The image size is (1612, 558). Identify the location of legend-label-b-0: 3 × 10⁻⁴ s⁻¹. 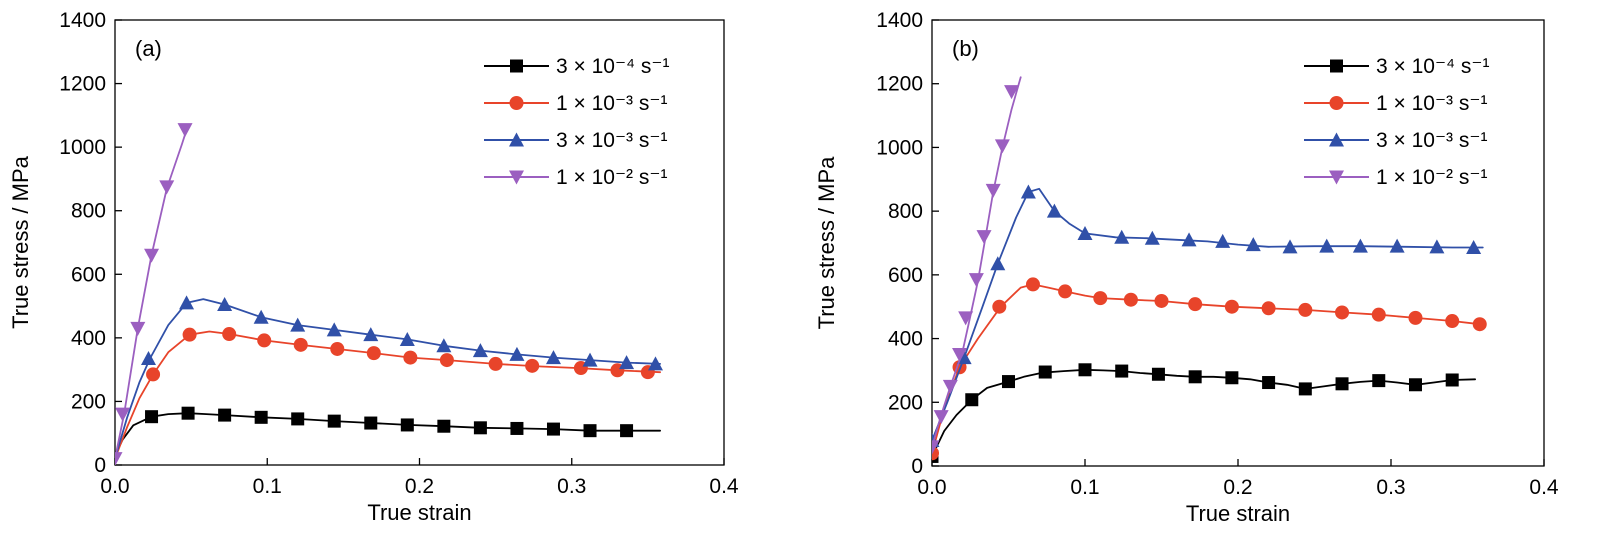
(1433, 66).